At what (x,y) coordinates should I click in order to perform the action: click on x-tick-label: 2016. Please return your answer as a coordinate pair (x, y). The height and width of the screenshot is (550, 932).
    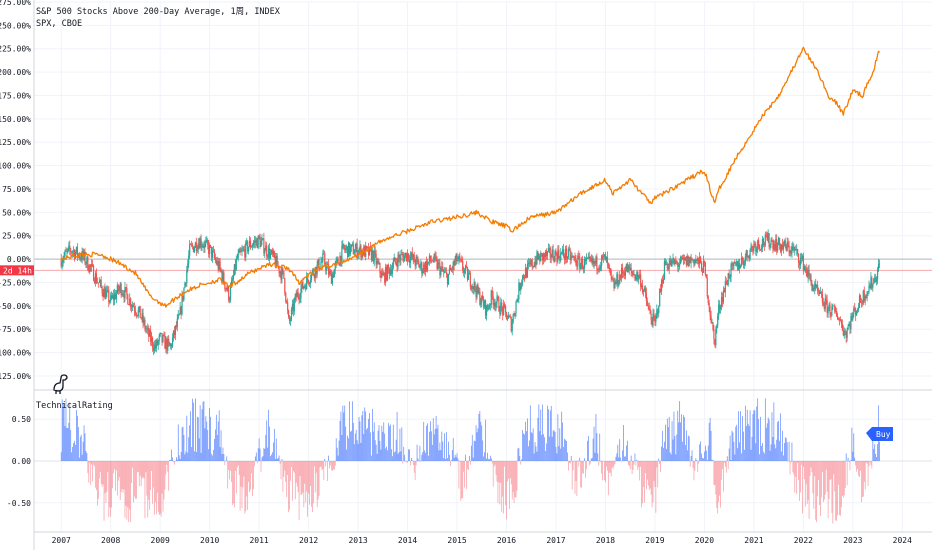
    Looking at the image, I should click on (506, 540).